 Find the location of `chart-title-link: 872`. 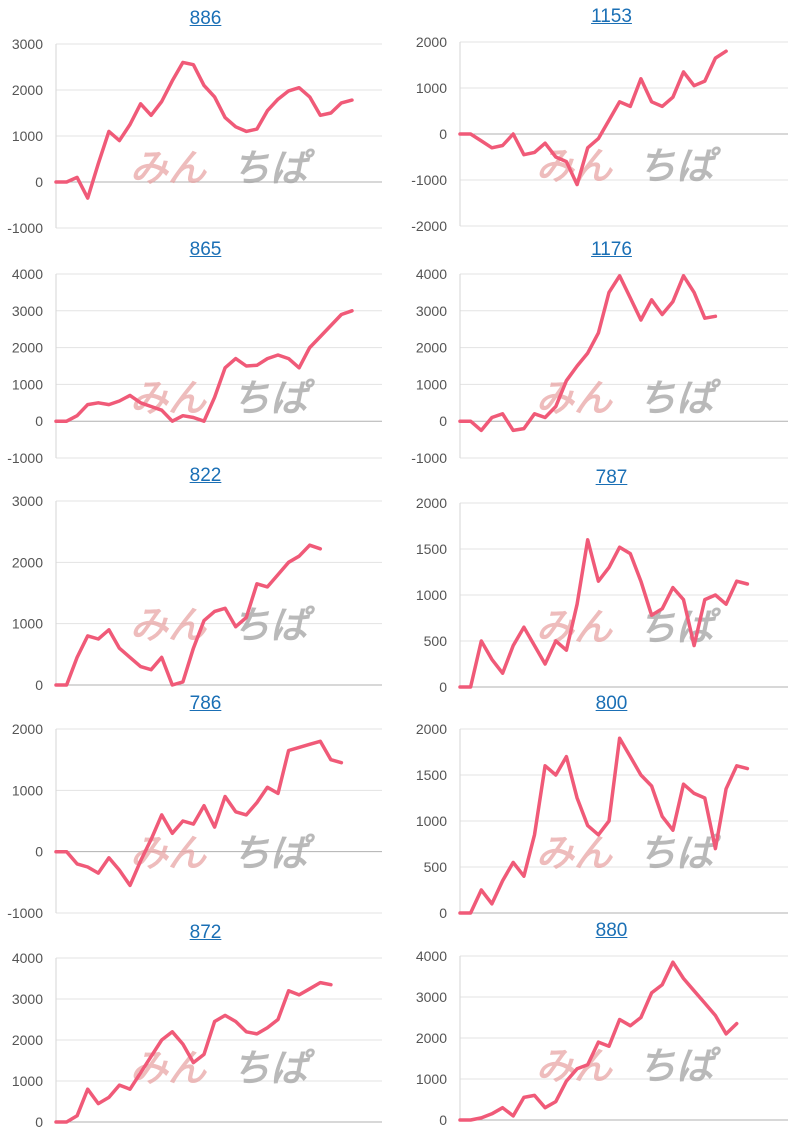

chart-title-link: 872 is located at coordinates (205, 932).